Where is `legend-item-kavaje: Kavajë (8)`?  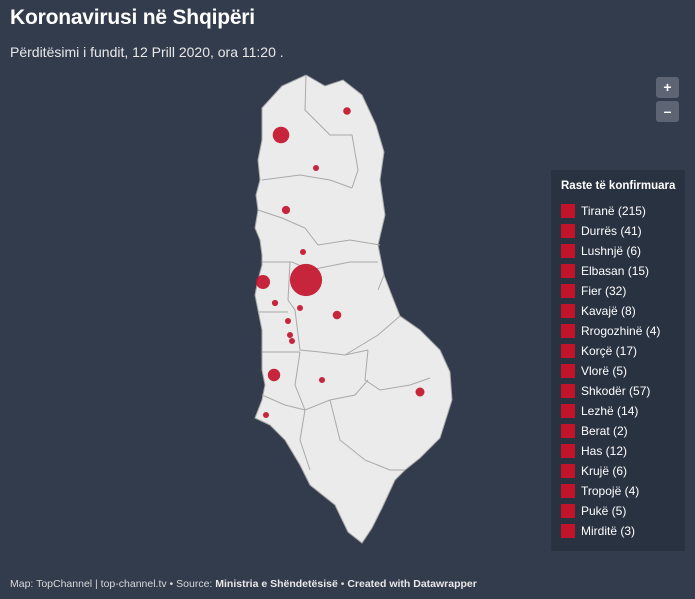 legend-item-kavaje: Kavajë (8) is located at coordinates (623, 311).